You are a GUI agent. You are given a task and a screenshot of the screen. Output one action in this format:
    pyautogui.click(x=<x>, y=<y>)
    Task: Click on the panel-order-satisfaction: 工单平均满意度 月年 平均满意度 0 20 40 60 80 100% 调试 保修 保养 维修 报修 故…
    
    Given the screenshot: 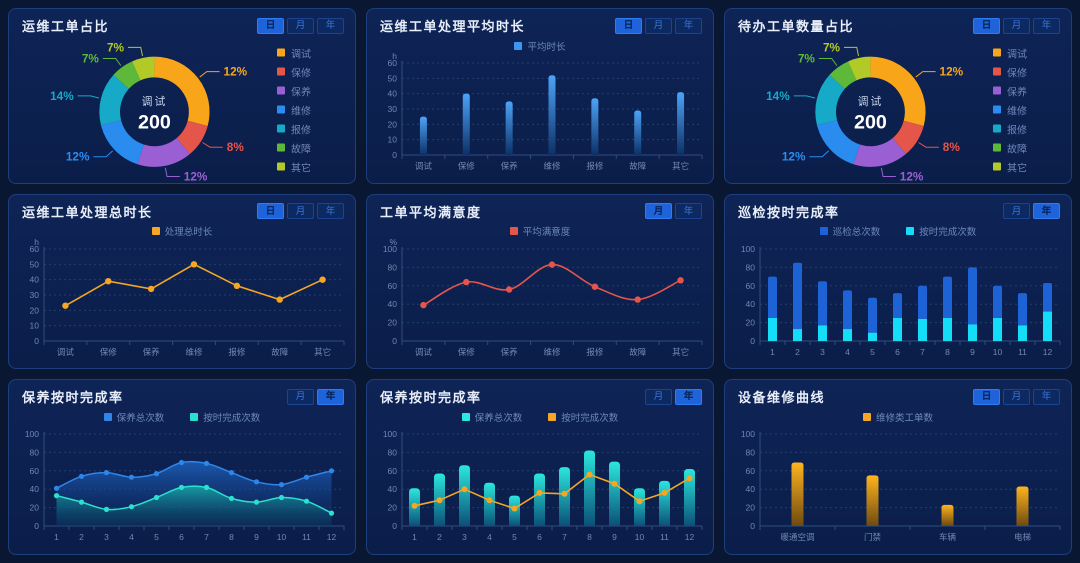 What is the action you would take?
    pyautogui.click(x=540, y=281)
    